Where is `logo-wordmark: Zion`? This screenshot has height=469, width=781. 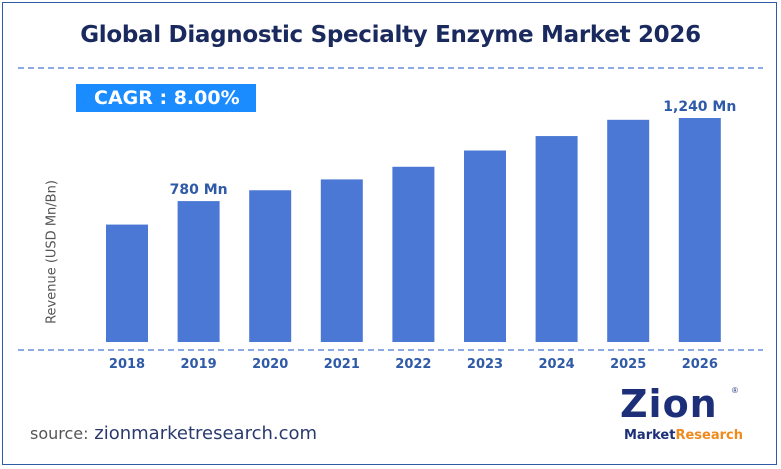
logo-wordmark: Zion is located at coordinates (669, 404).